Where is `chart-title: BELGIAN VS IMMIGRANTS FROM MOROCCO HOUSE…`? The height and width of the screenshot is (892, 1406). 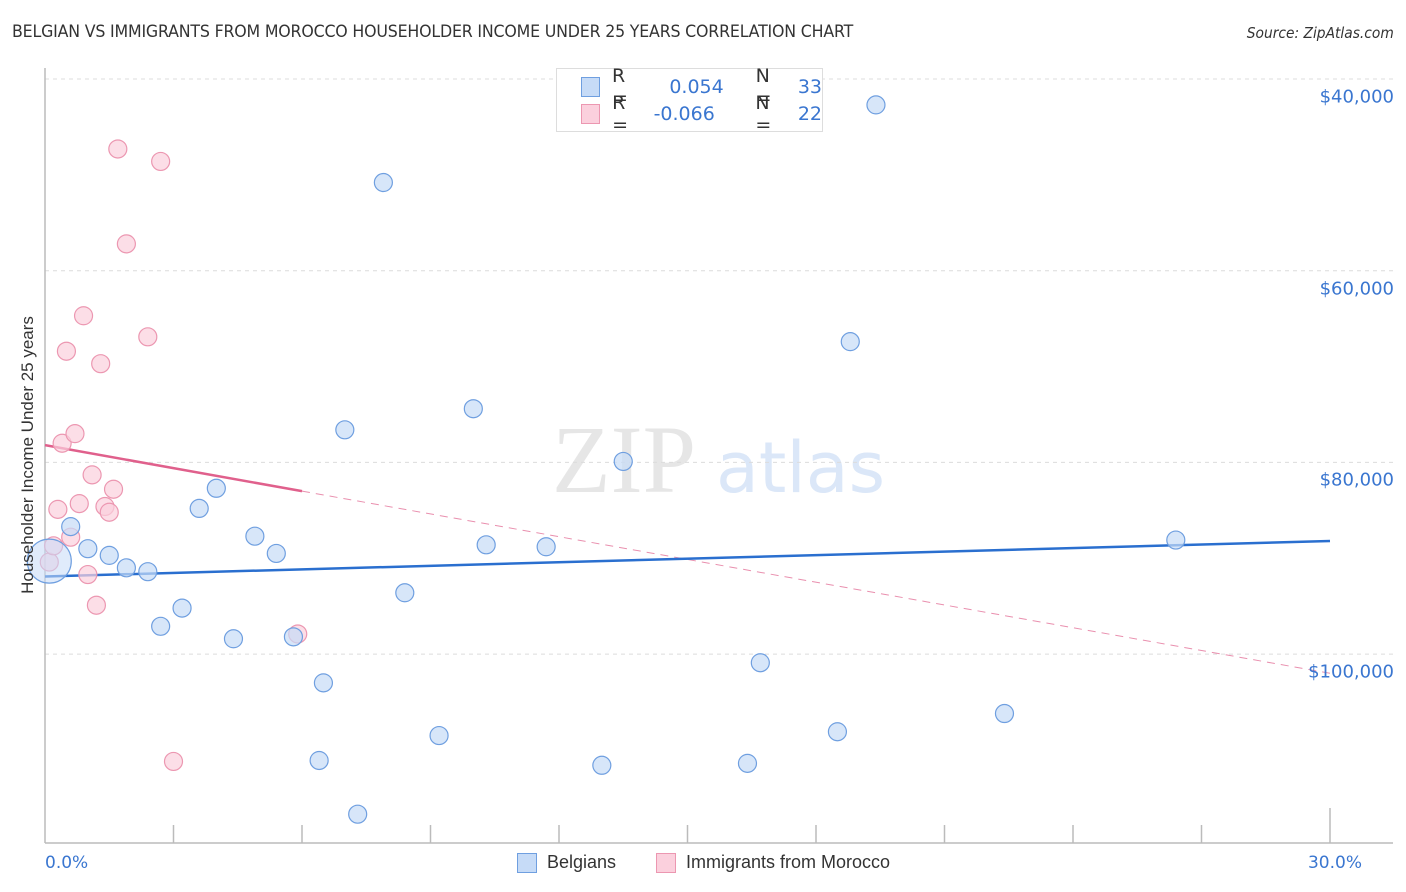 chart-title: BELGIAN VS IMMIGRANTS FROM MOROCCO HOUSE… is located at coordinates (433, 32).